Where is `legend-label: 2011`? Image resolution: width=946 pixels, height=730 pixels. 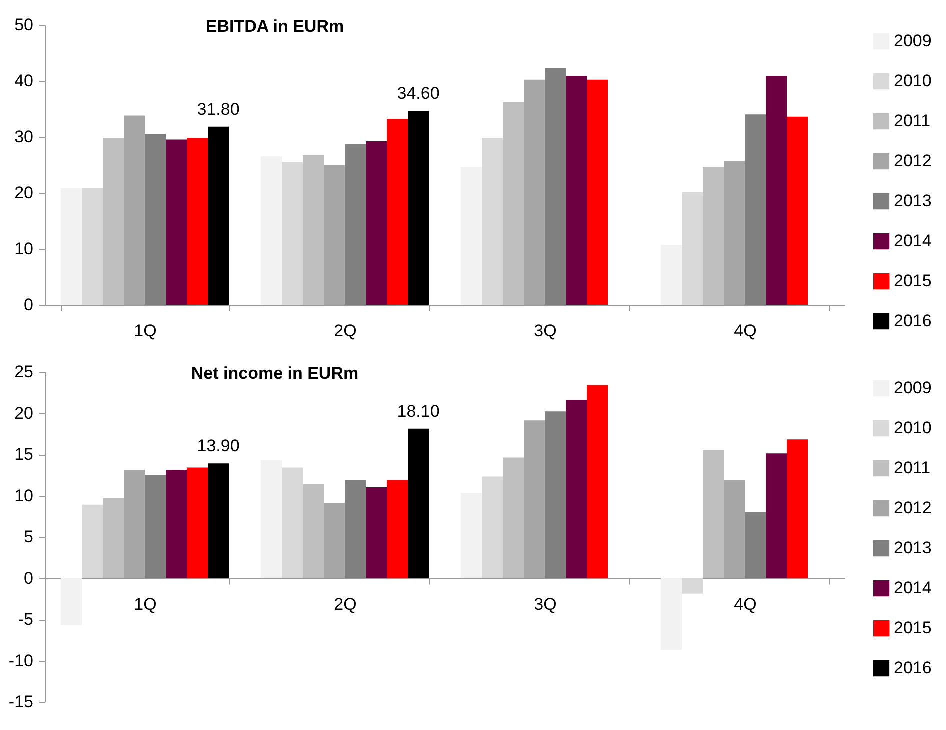
legend-label: 2011 is located at coordinates (912, 121).